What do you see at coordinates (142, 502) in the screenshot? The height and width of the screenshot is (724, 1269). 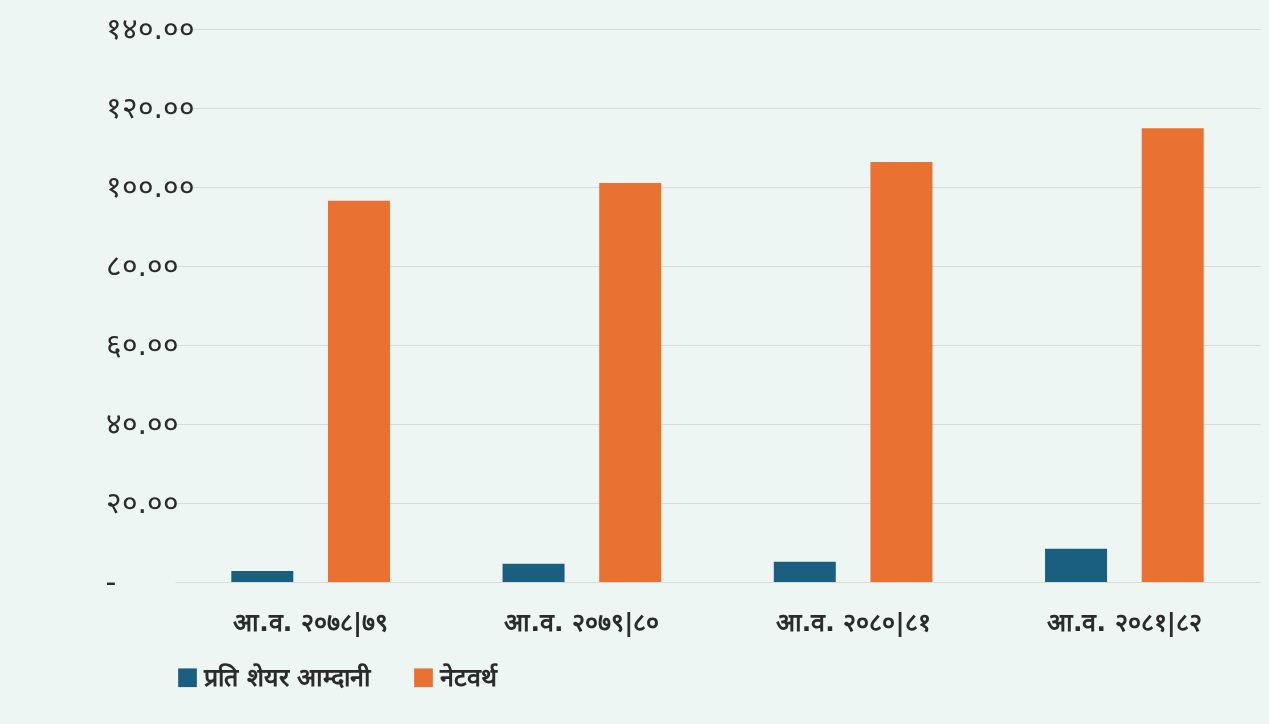 I see `y-tick-label: २०.००` at bounding box center [142, 502].